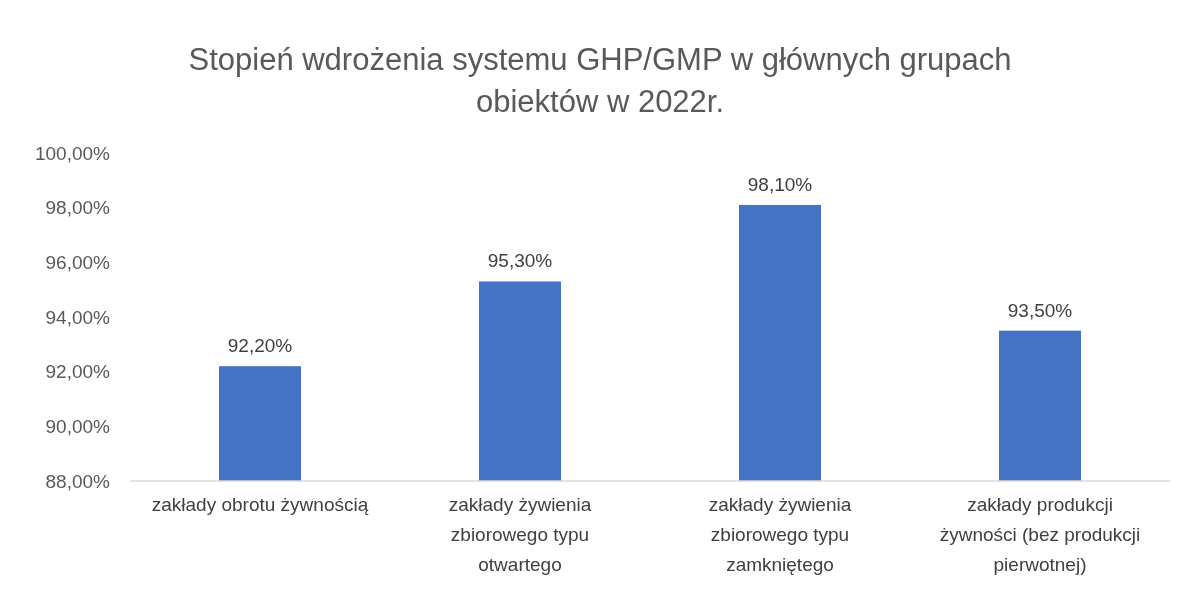  What do you see at coordinates (78, 372) in the screenshot?
I see `y-tick-label: 92,00%` at bounding box center [78, 372].